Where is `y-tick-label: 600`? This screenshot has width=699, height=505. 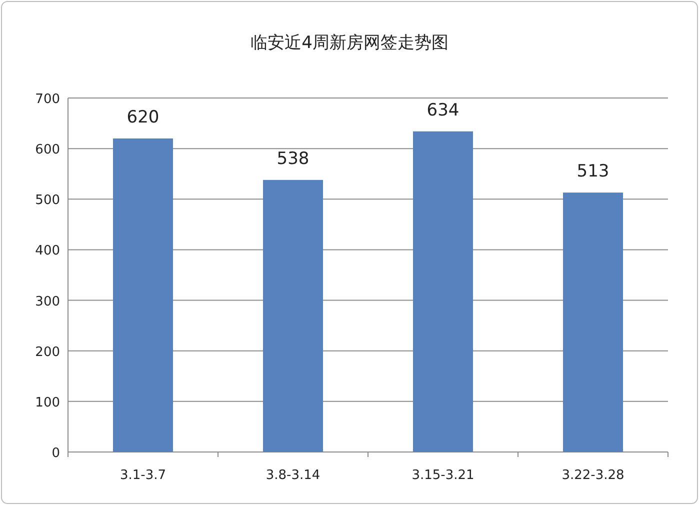 y-tick-label: 600 is located at coordinates (47, 150).